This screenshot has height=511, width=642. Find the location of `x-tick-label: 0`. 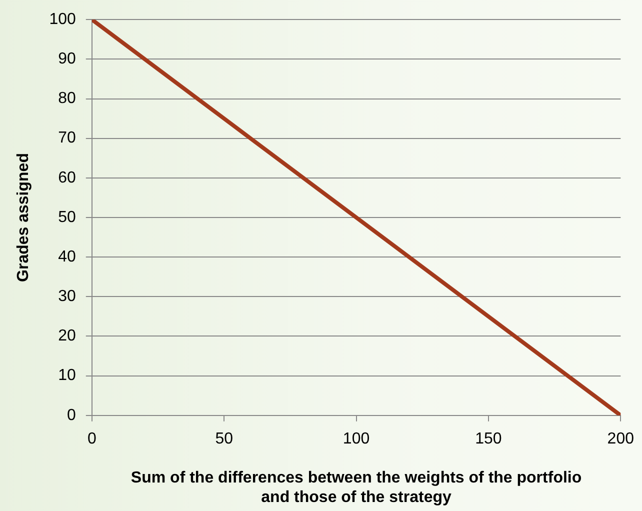

x-tick-label: 0 is located at coordinates (91, 439).